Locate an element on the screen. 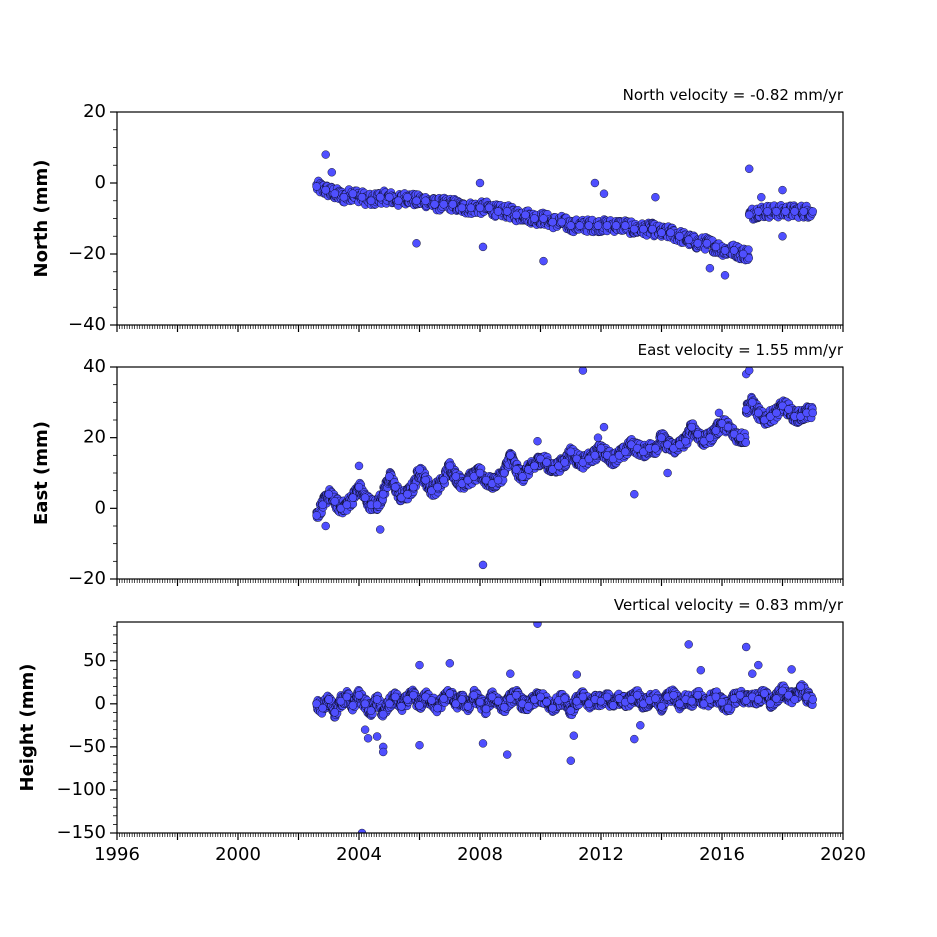 Image resolution: width=937 pixels, height=937 pixels. x-tick-label: 1996 is located at coordinates (117, 854).